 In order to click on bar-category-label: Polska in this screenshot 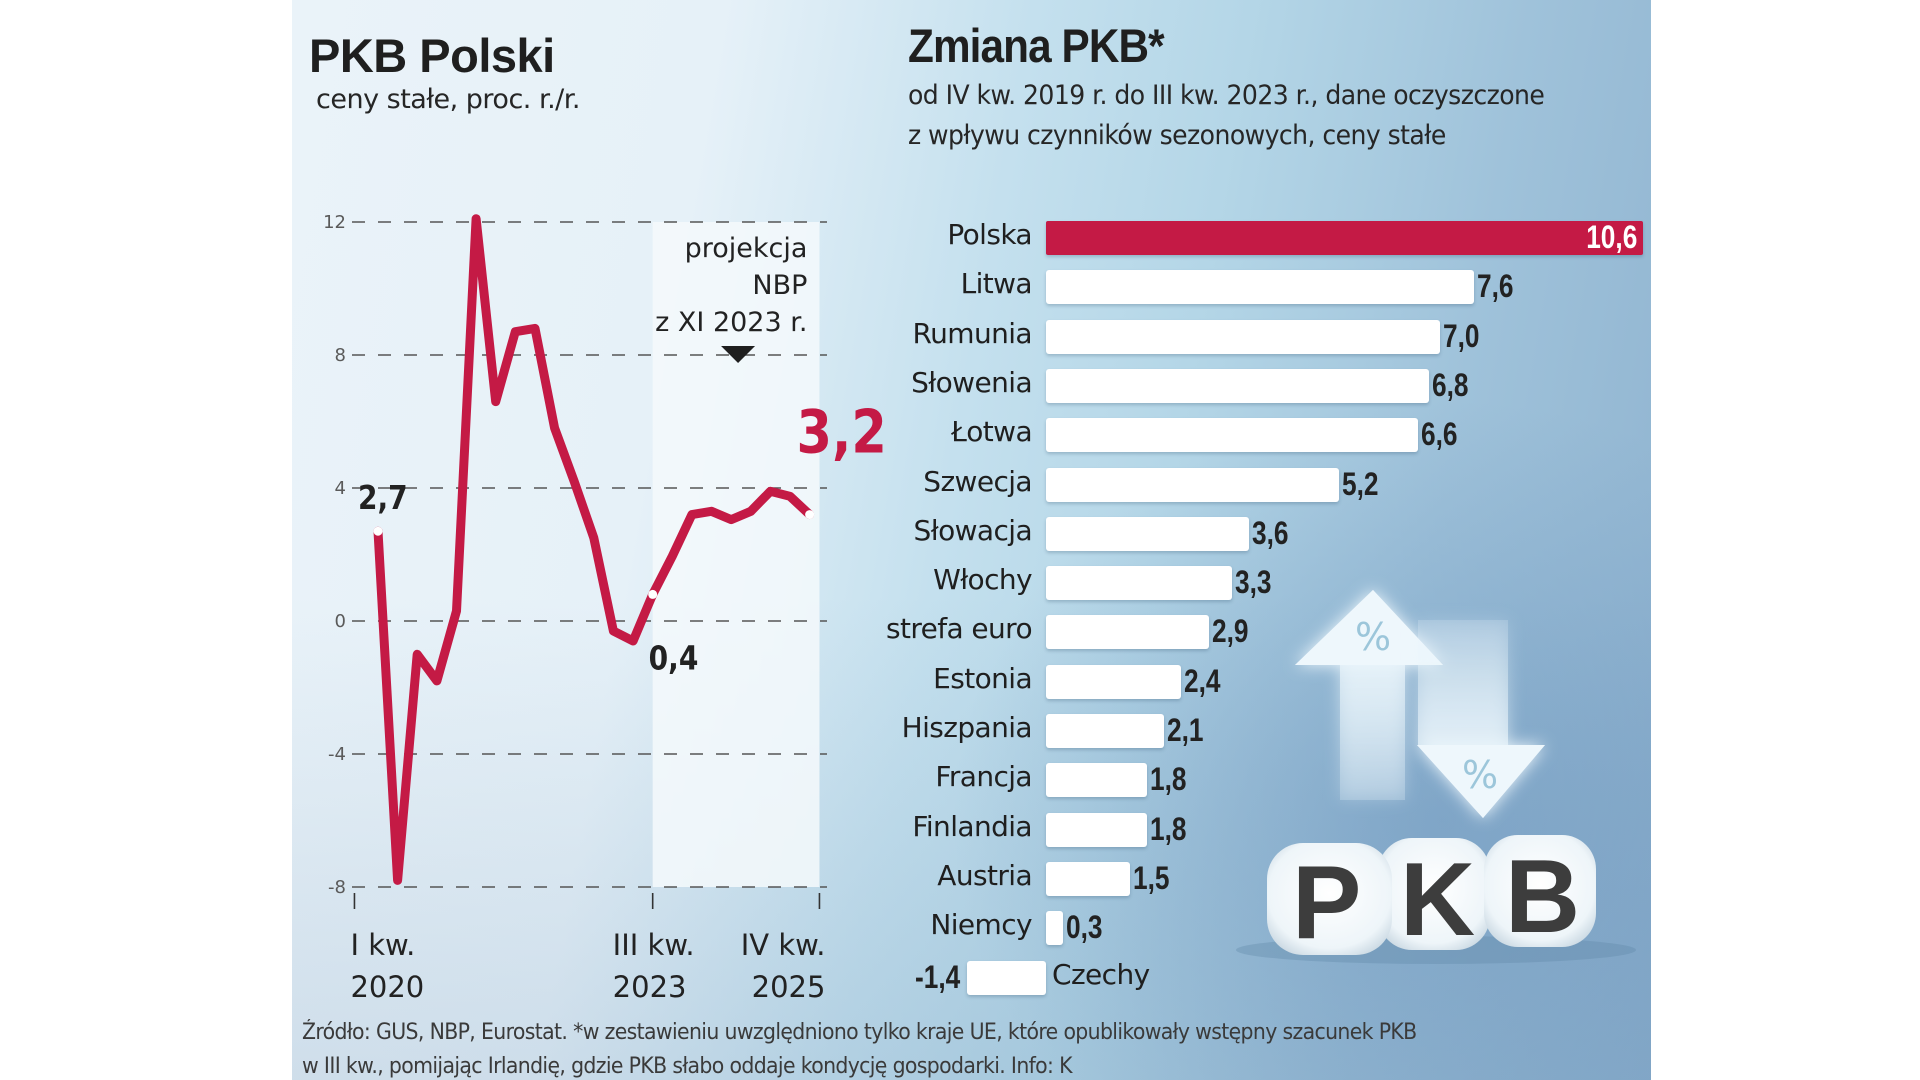, I will do `click(989, 234)`.